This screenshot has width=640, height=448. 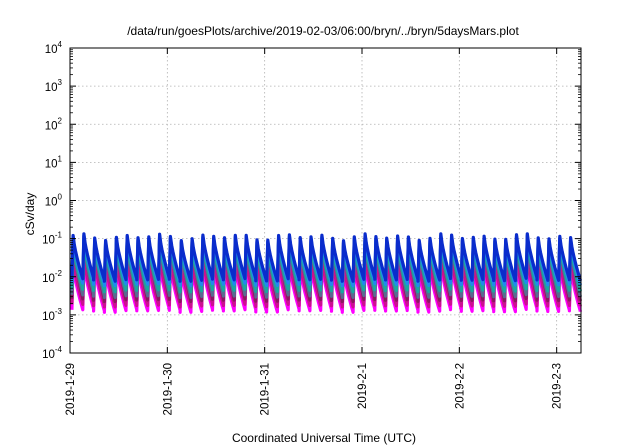 What do you see at coordinates (71, 389) in the screenshot?
I see `x-tick-label: 2019-1-29` at bounding box center [71, 389].